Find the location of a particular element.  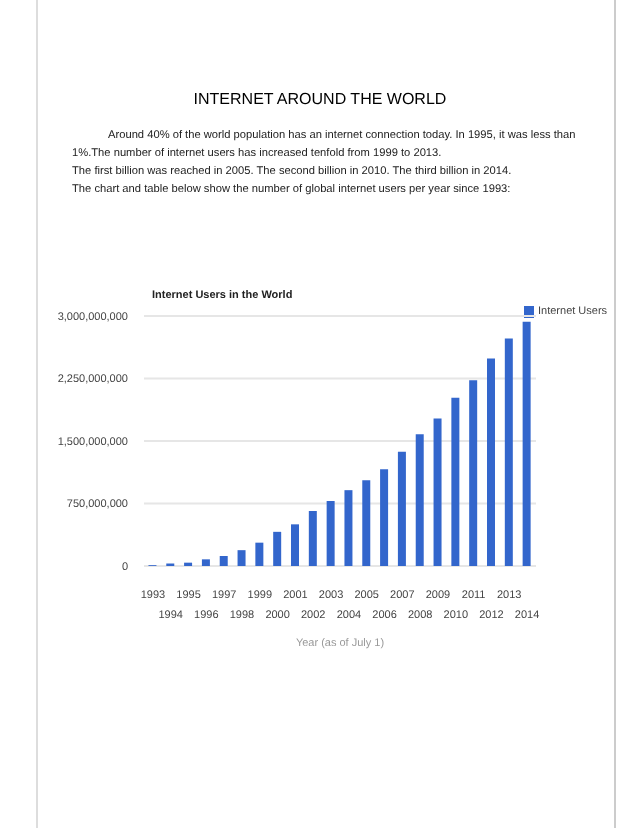

chart-title: INTERNET AROUND THE WORLD is located at coordinates (320, 99).